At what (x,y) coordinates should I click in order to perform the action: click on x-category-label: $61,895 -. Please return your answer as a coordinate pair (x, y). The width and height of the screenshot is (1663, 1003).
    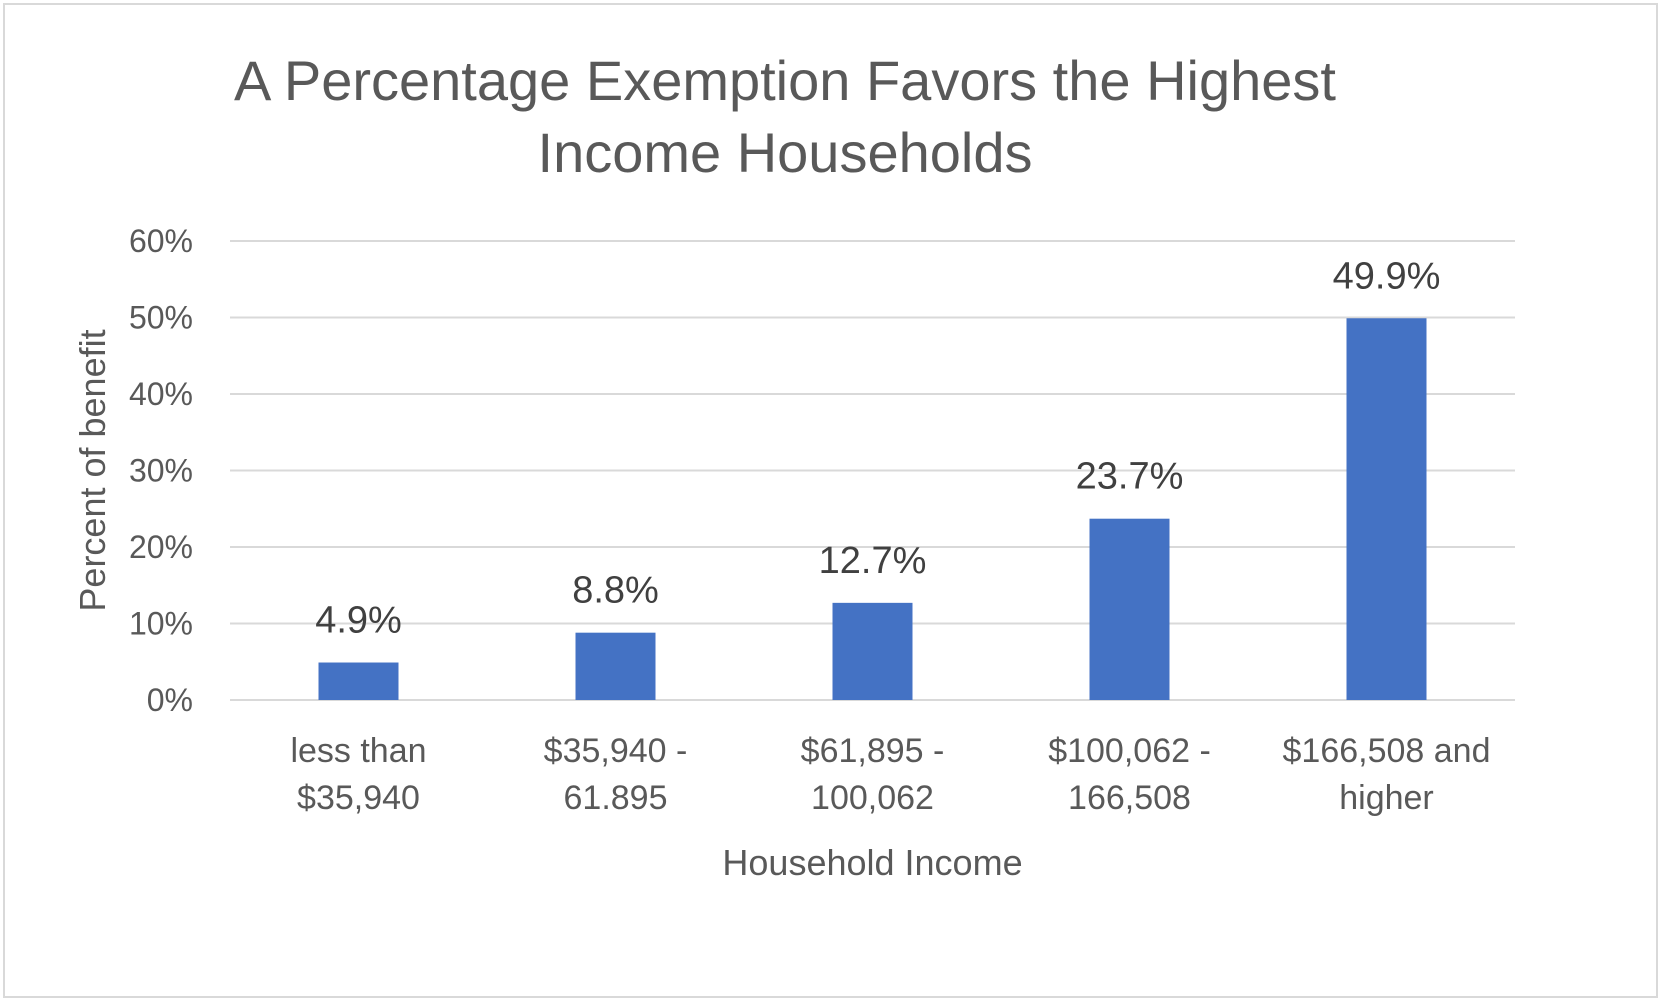
    Looking at the image, I should click on (873, 751).